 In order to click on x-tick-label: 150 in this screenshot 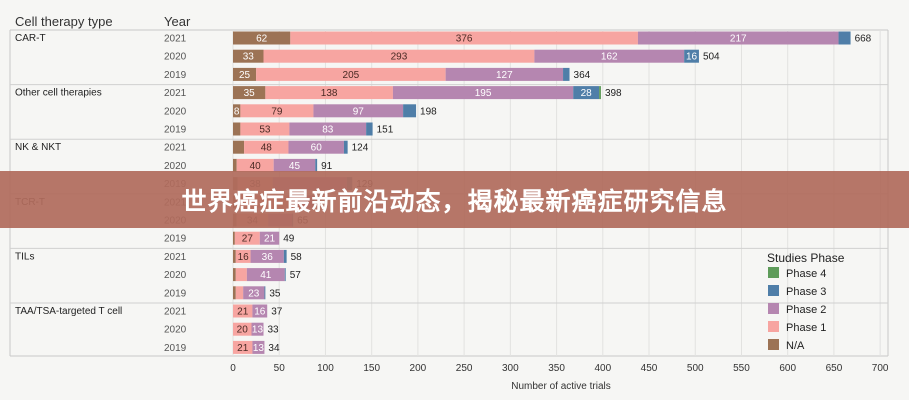, I will do `click(371, 368)`.